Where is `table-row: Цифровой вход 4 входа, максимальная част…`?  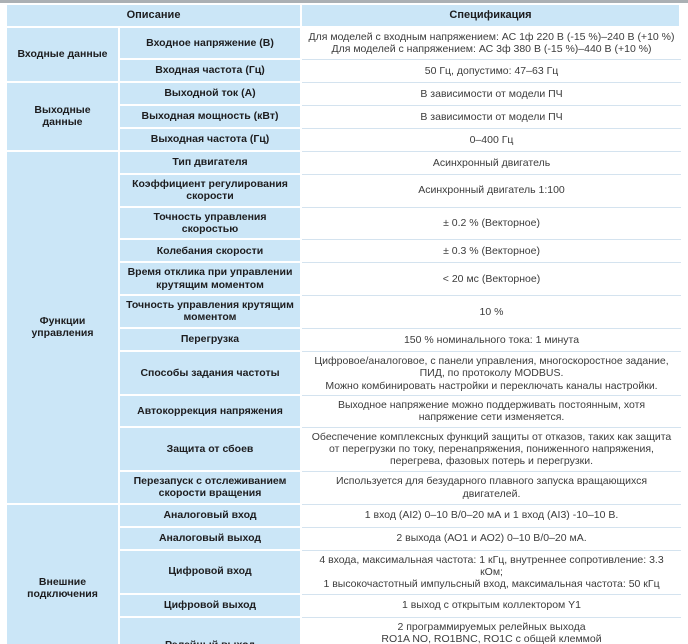 table-row: Цифровой вход 4 входа, максимальная част… is located at coordinates (344, 572).